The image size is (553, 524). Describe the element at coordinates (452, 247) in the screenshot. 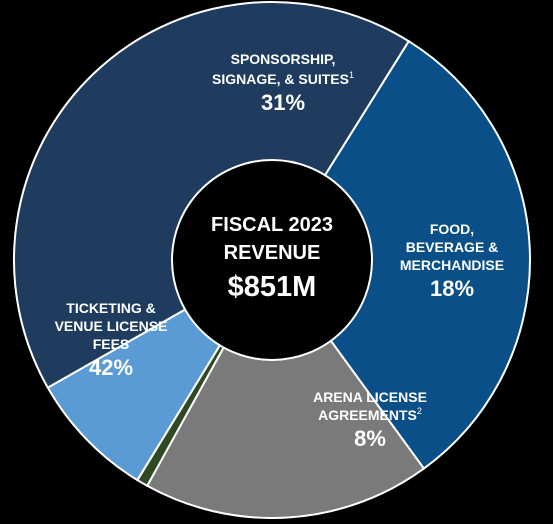

I see `slice-1-label-line-1: BEVERAGE &` at that location.